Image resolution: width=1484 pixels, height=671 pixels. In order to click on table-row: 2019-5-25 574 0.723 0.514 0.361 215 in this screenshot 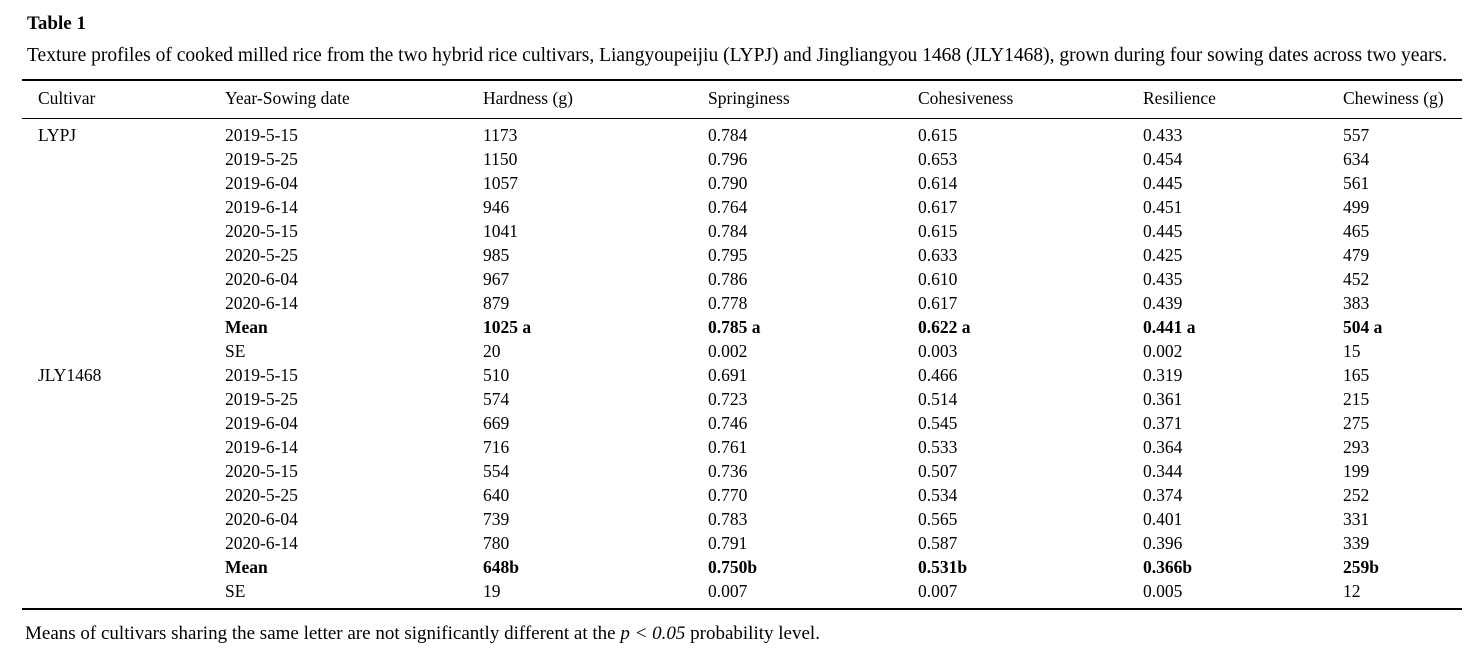, I will do `click(742, 399)`.